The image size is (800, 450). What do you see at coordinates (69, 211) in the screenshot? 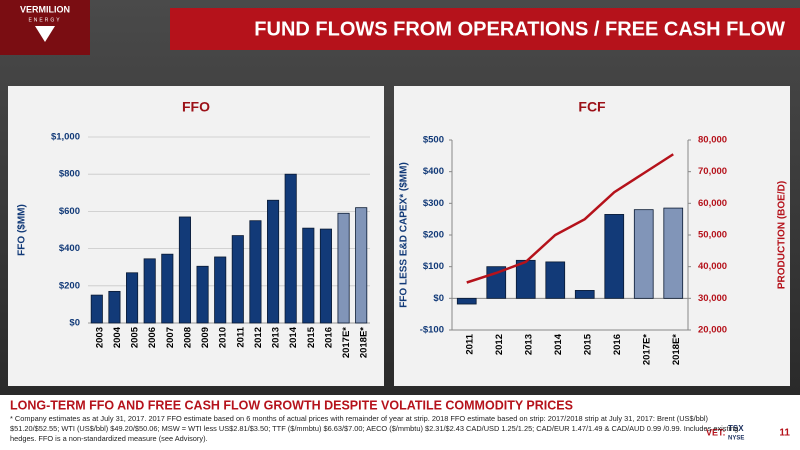
I see `y-tick-label: $600` at bounding box center [69, 211].